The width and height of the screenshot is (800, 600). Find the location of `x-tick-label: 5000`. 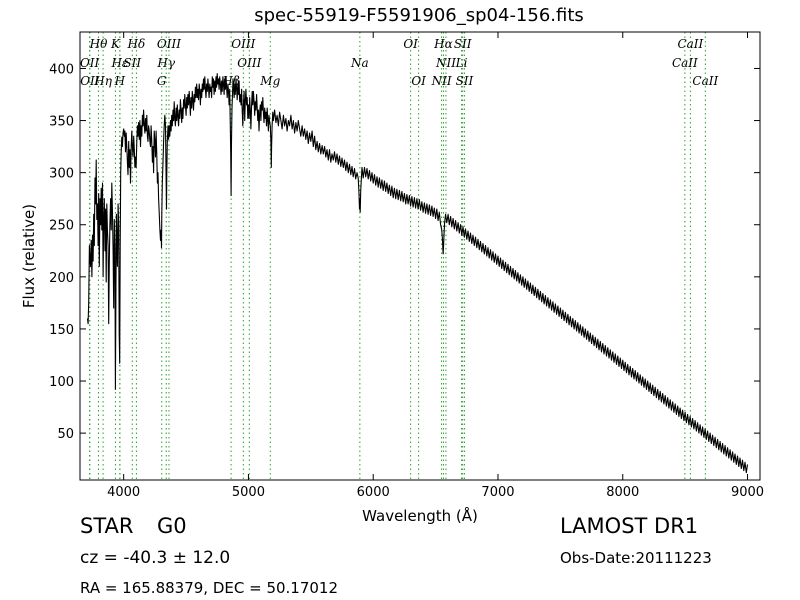

x-tick-label: 5000 is located at coordinates (248, 492).